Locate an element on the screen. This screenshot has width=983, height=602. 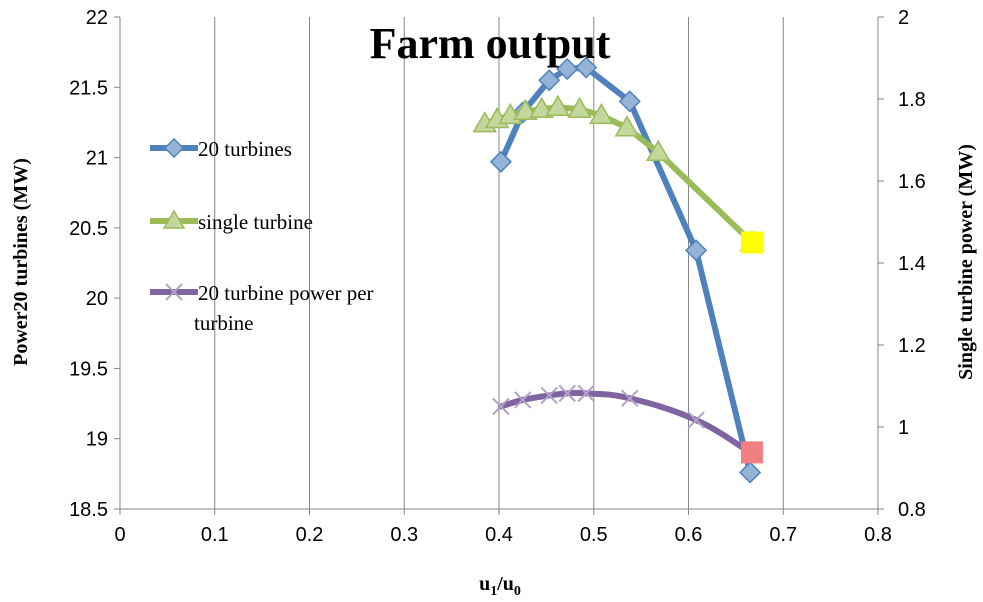
x-axis-title: u1/u0 is located at coordinates (500, 586).